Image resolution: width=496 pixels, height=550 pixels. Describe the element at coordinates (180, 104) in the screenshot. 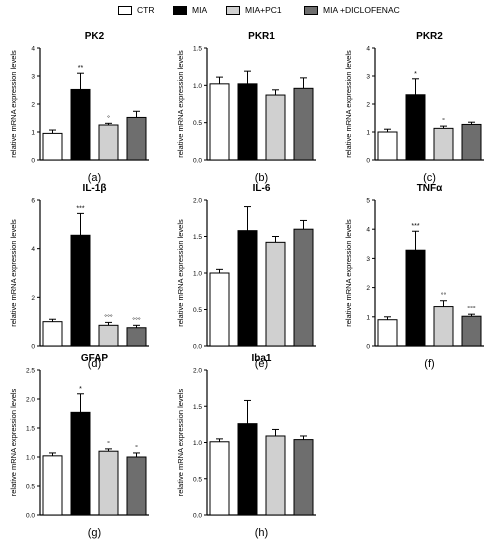

I see `y-axis-label-pkr1: relative mRNA expression levels` at that location.